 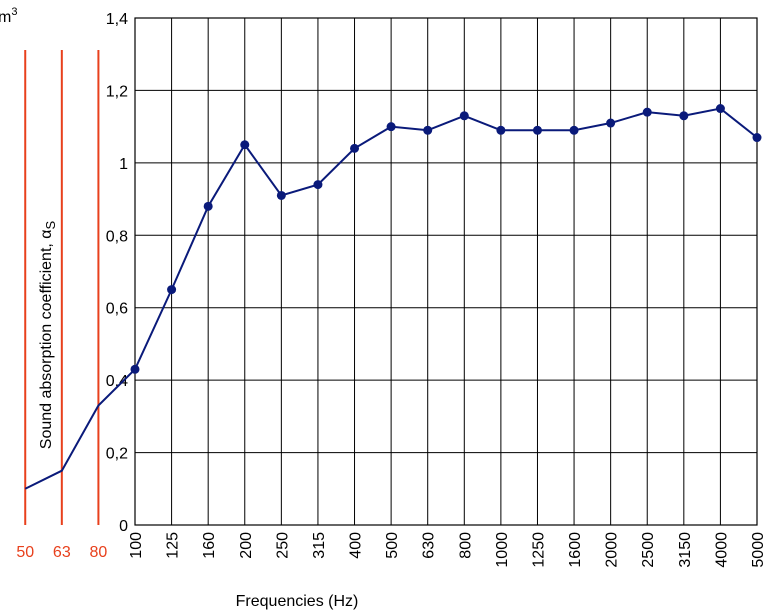 I want to click on y-tick-label: 1, so click(x=123, y=164).